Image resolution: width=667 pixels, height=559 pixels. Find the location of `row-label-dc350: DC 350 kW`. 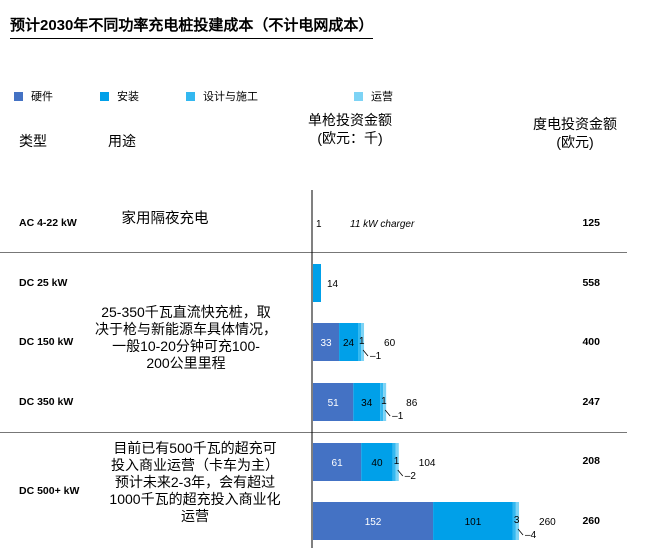

row-label-dc350: DC 350 kW is located at coordinates (46, 402).